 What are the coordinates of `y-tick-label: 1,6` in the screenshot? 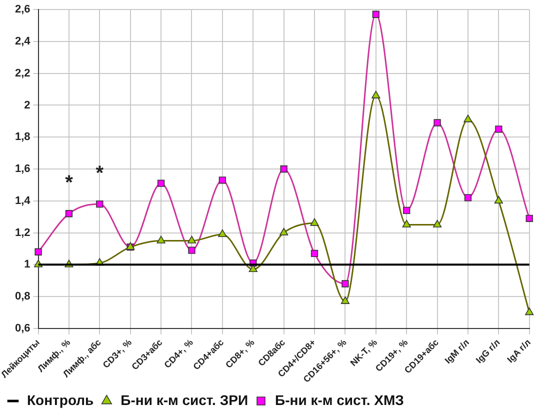 It's located at (22, 169).